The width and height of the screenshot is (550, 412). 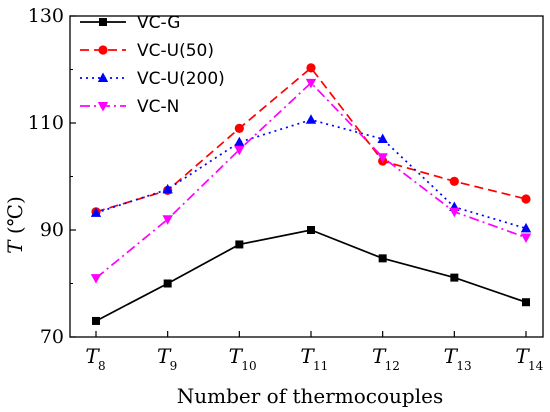 I want to click on legend-entry: VC-U(200), so click(x=152, y=79).